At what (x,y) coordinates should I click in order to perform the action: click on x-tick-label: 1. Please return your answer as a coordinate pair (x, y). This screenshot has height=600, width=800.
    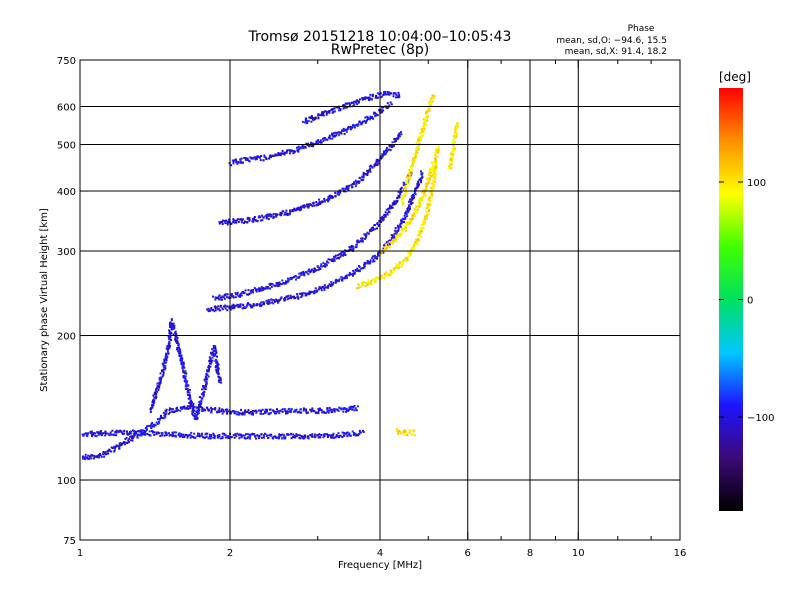
    Looking at the image, I should click on (80, 553).